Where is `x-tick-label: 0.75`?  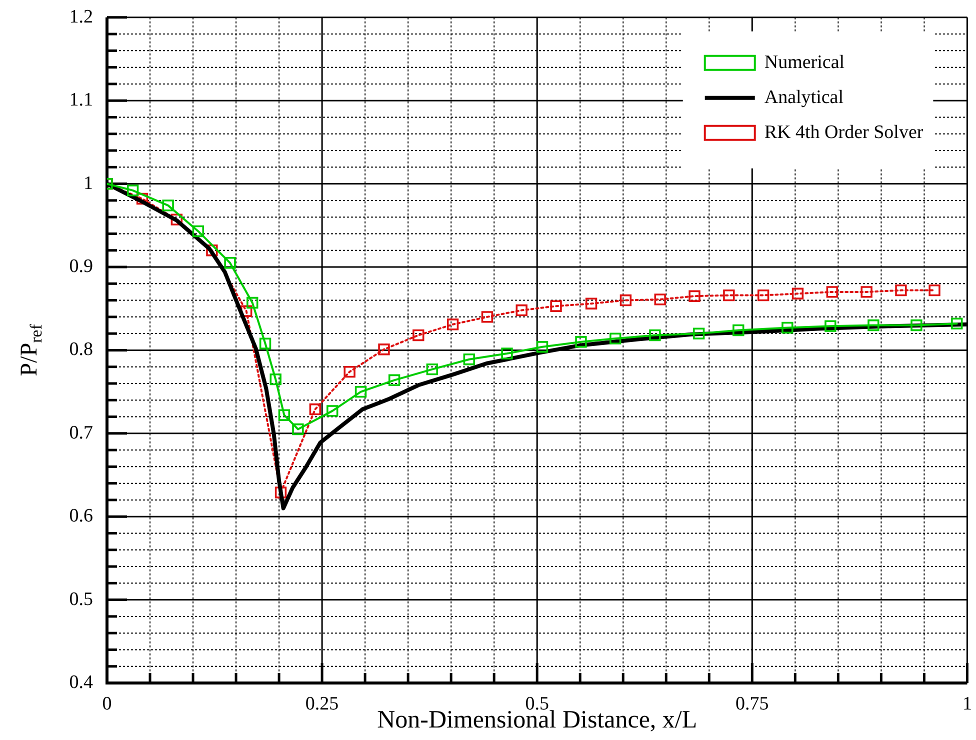
x-tick-label: 0.75 is located at coordinates (752, 703).